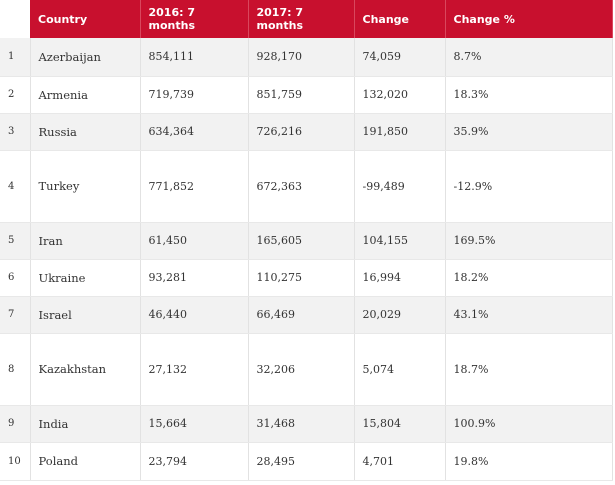  What do you see at coordinates (400, 57) in the screenshot?
I see `table-cell: 74,059` at bounding box center [400, 57].